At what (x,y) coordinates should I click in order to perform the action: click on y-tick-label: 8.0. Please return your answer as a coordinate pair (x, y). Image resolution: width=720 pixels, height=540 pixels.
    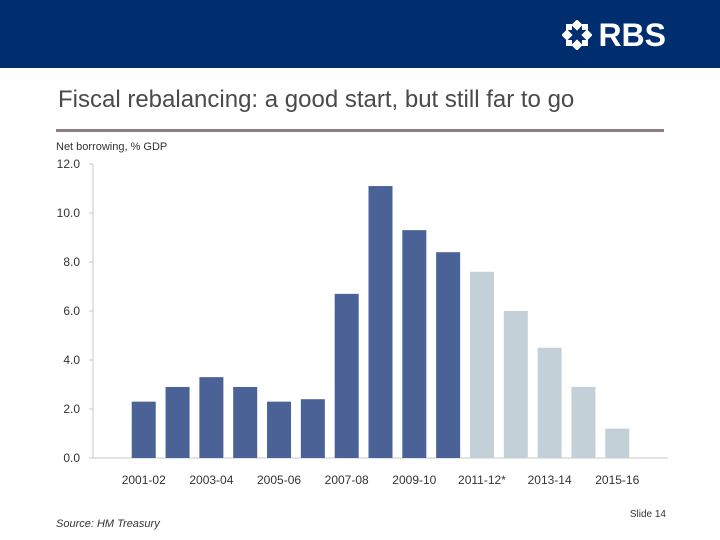
    Looking at the image, I should click on (71, 262).